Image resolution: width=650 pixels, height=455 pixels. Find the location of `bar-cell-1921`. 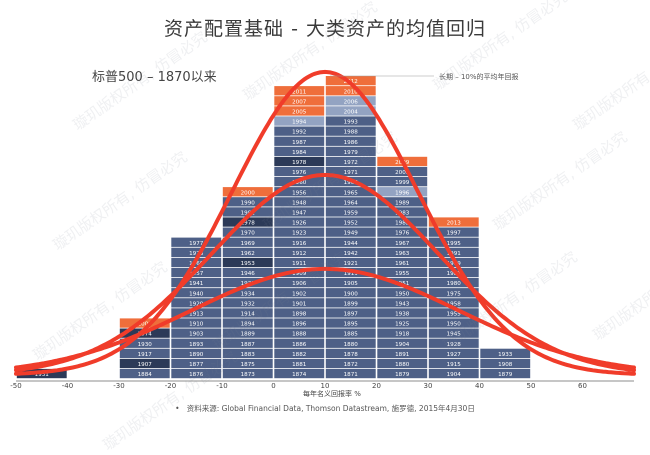

bar-cell-1921 is located at coordinates (350, 262).